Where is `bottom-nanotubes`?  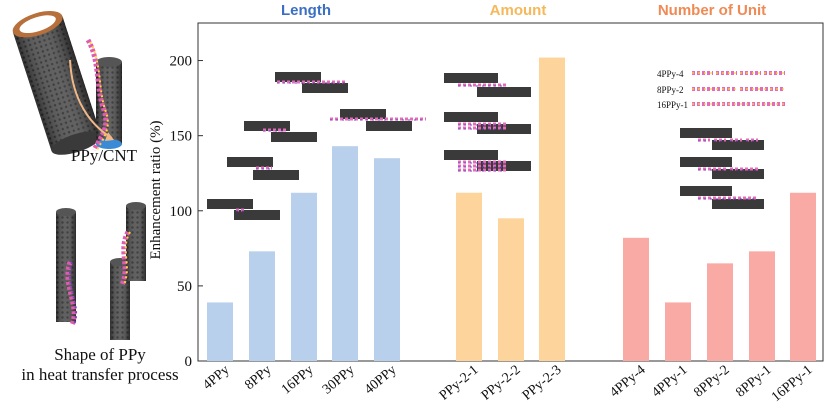
bottom-nanotubes is located at coordinates (101, 271).